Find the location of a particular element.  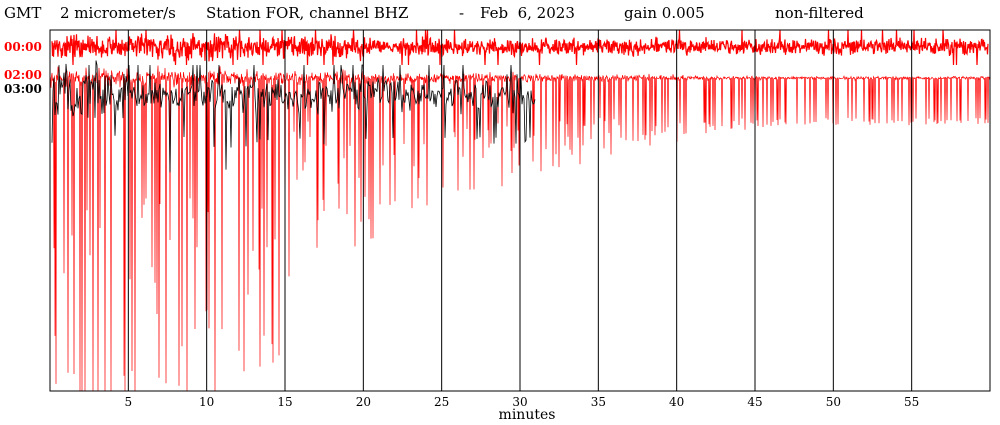

row-label-0000: 00:00 is located at coordinates (23, 47).